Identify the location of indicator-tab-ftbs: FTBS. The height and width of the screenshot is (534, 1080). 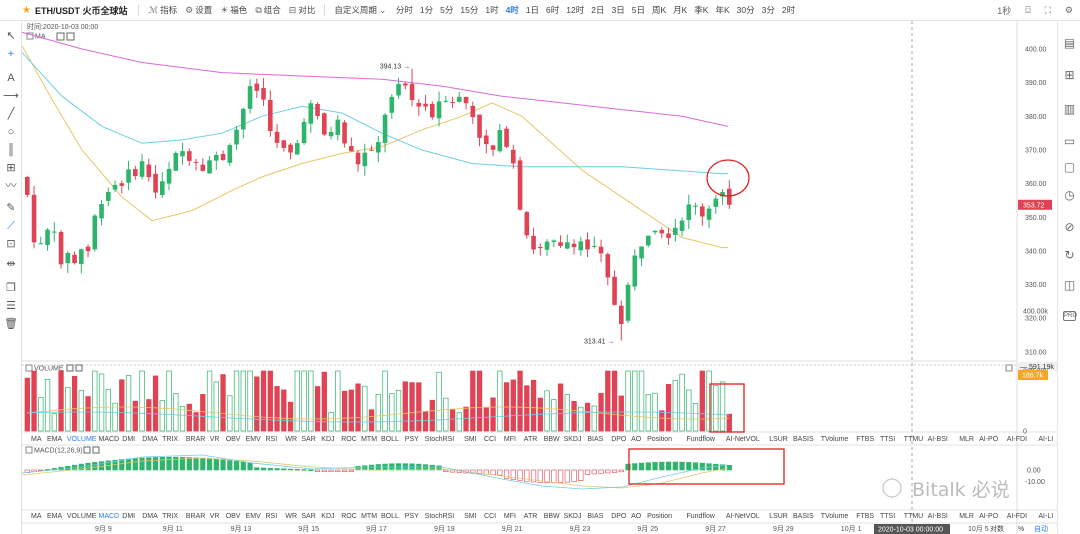
(865, 516).